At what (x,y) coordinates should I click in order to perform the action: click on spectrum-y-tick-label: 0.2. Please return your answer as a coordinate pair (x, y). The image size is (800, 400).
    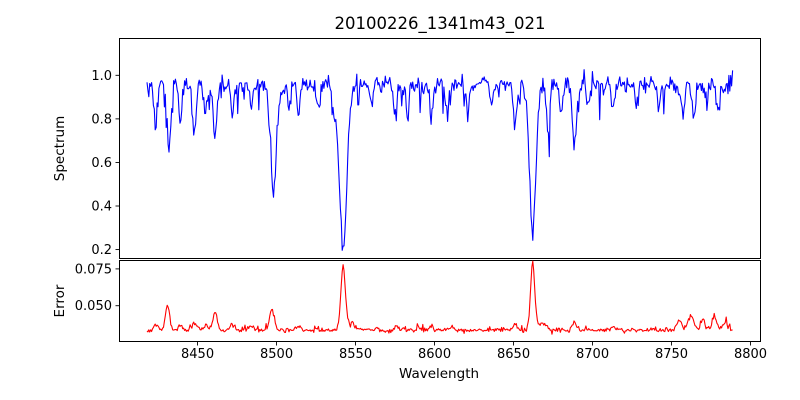
    Looking at the image, I should click on (101, 250).